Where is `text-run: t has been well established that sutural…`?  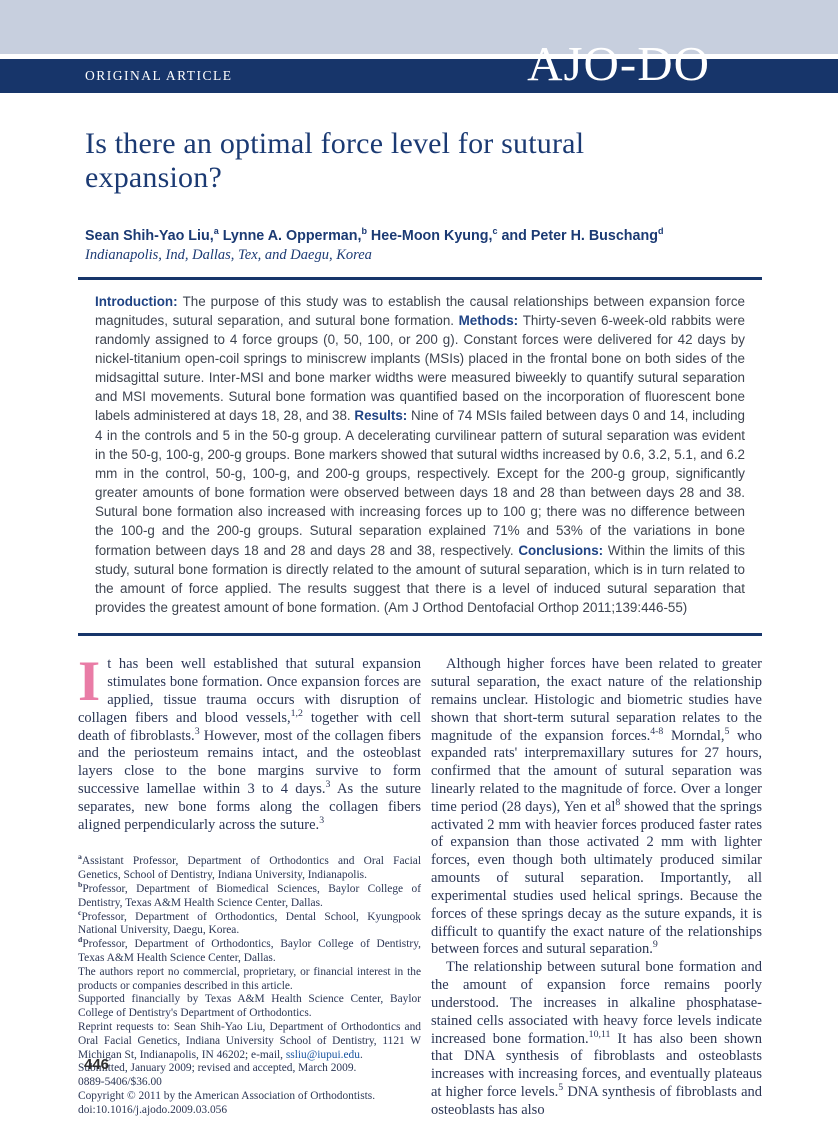
text-run: t has been well established that sutural… is located at coordinates (249, 691).